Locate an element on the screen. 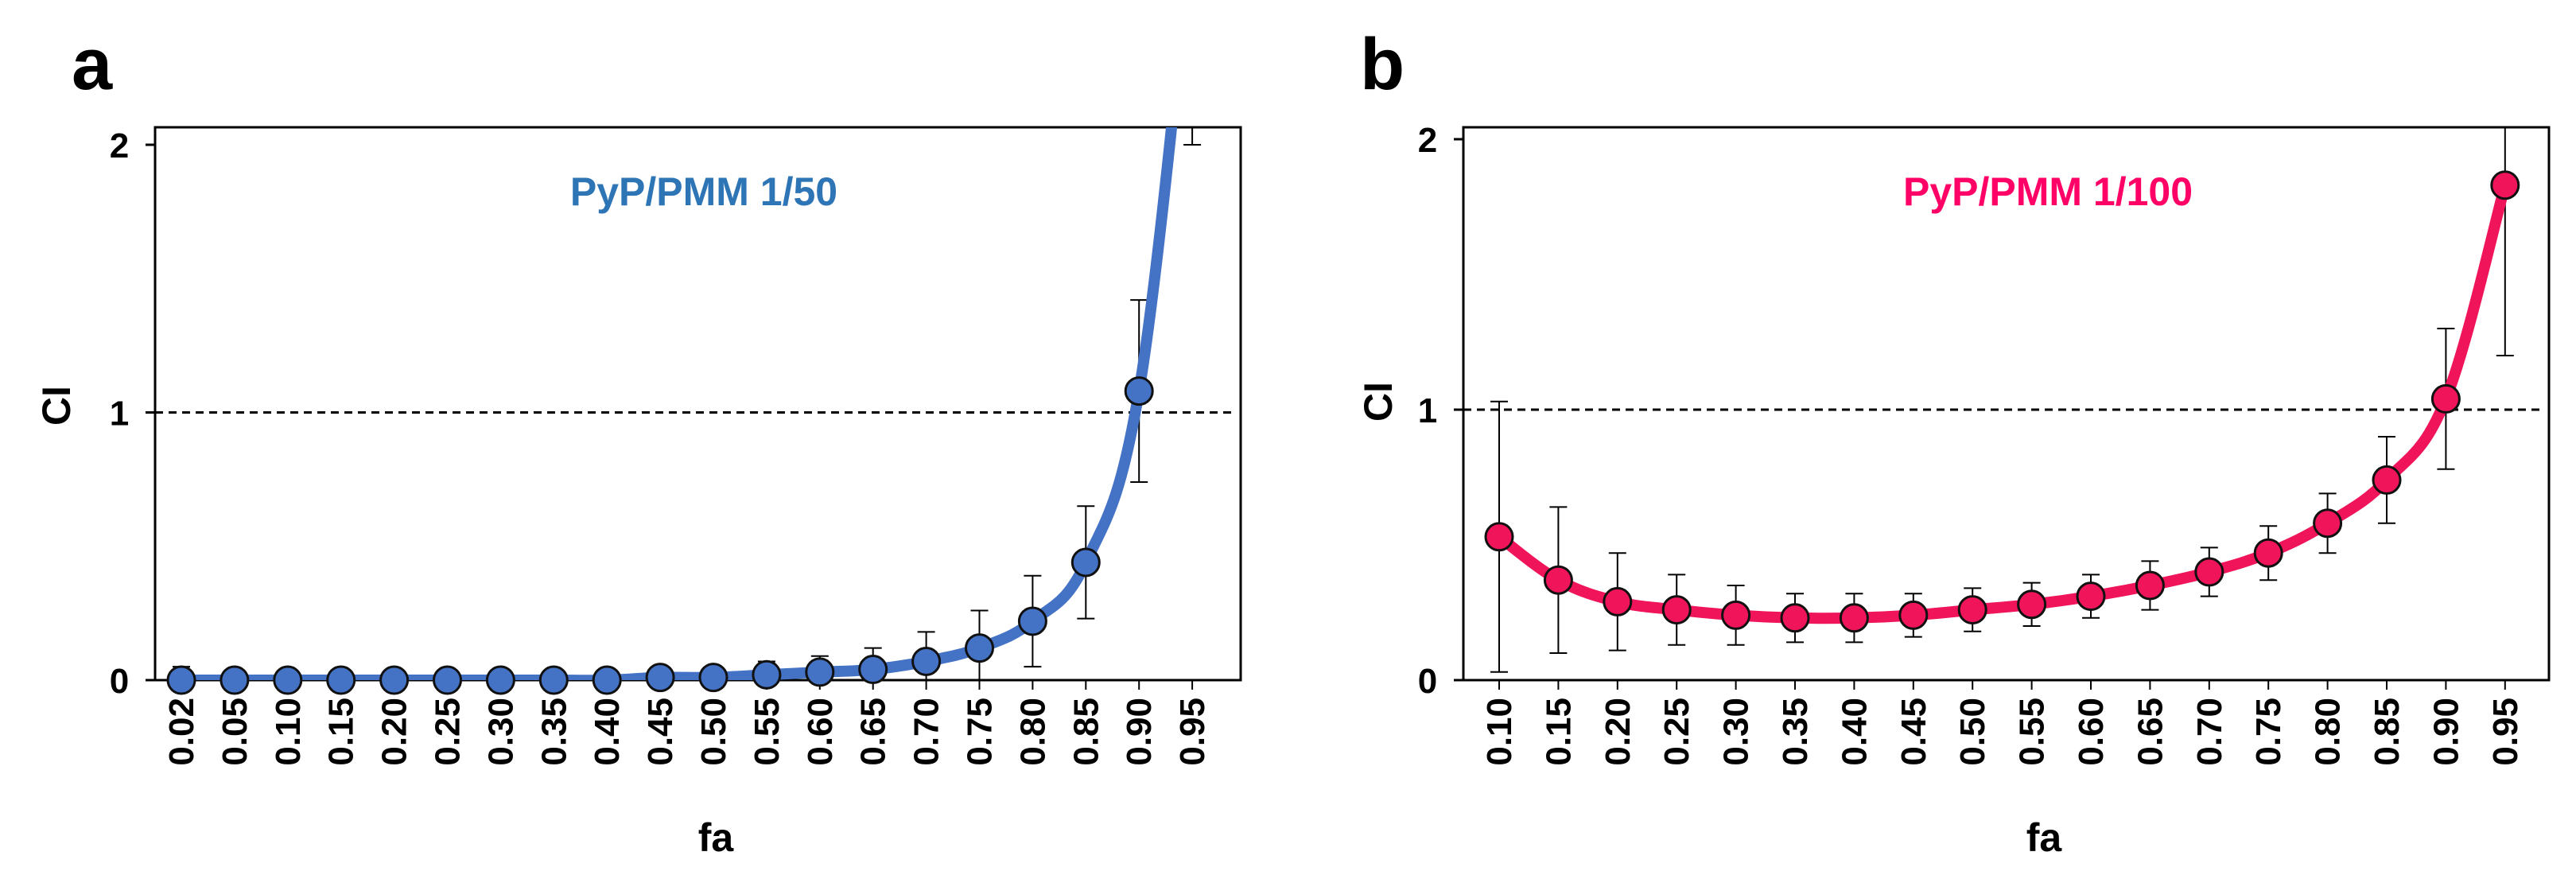 This screenshot has height=879, width=2576. panel-letter-b: b is located at coordinates (1382, 64).